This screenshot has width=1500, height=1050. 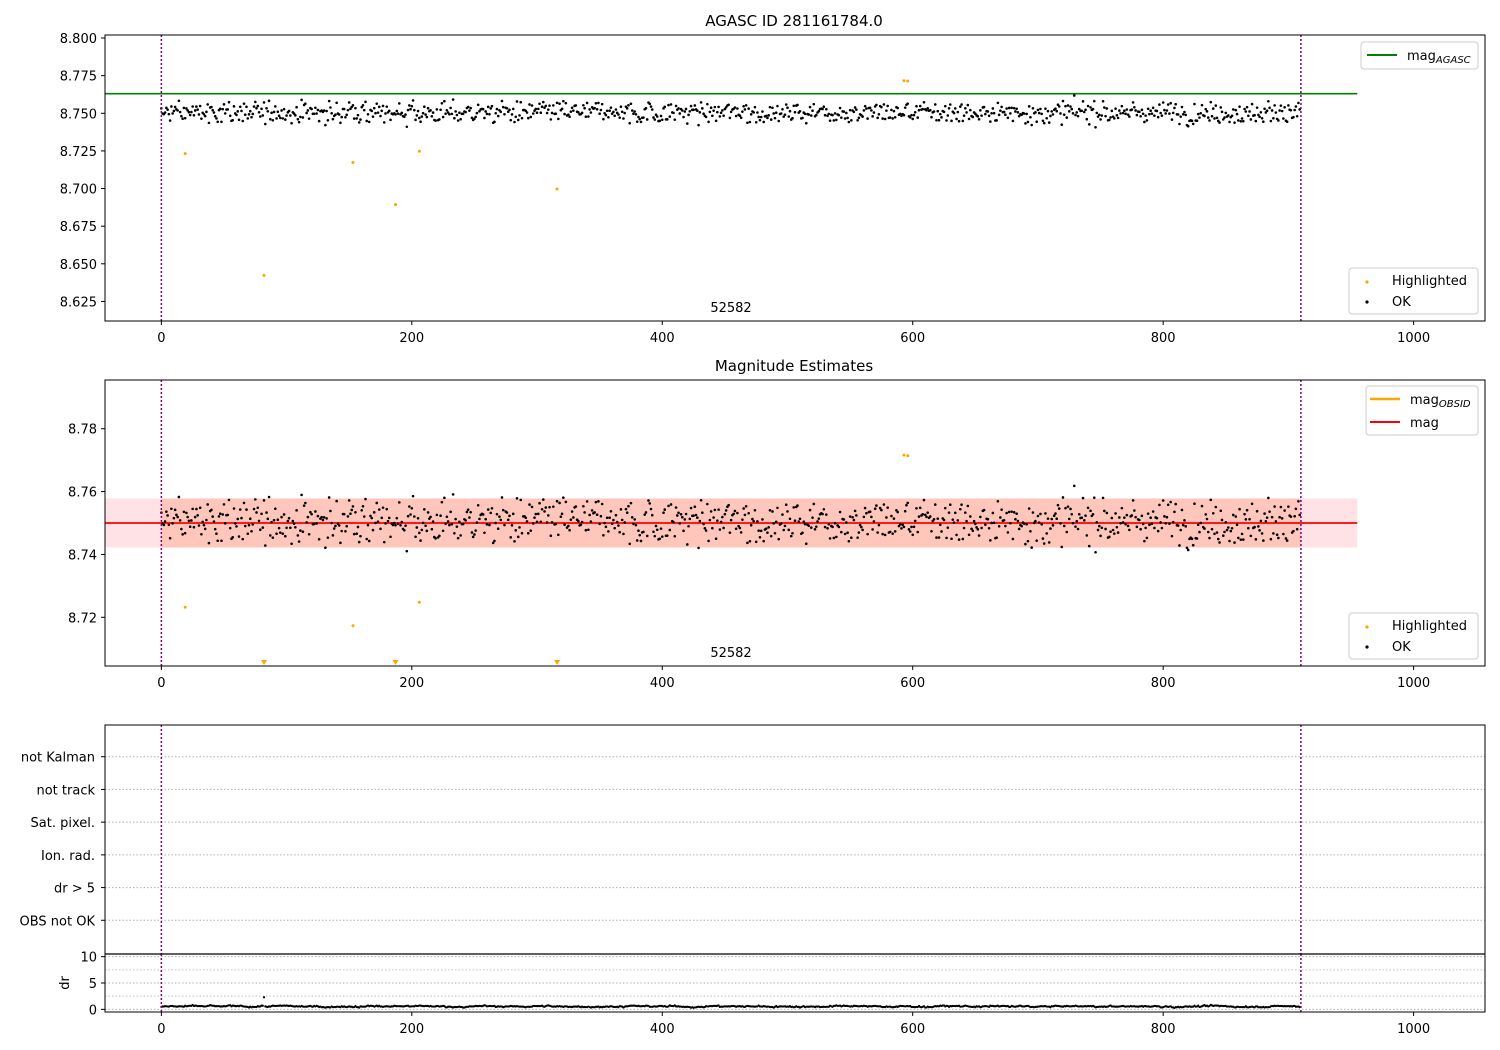 What do you see at coordinates (1439, 57) in the screenshot?
I see `legend-label-mag-agasc: magAGASC` at bounding box center [1439, 57].